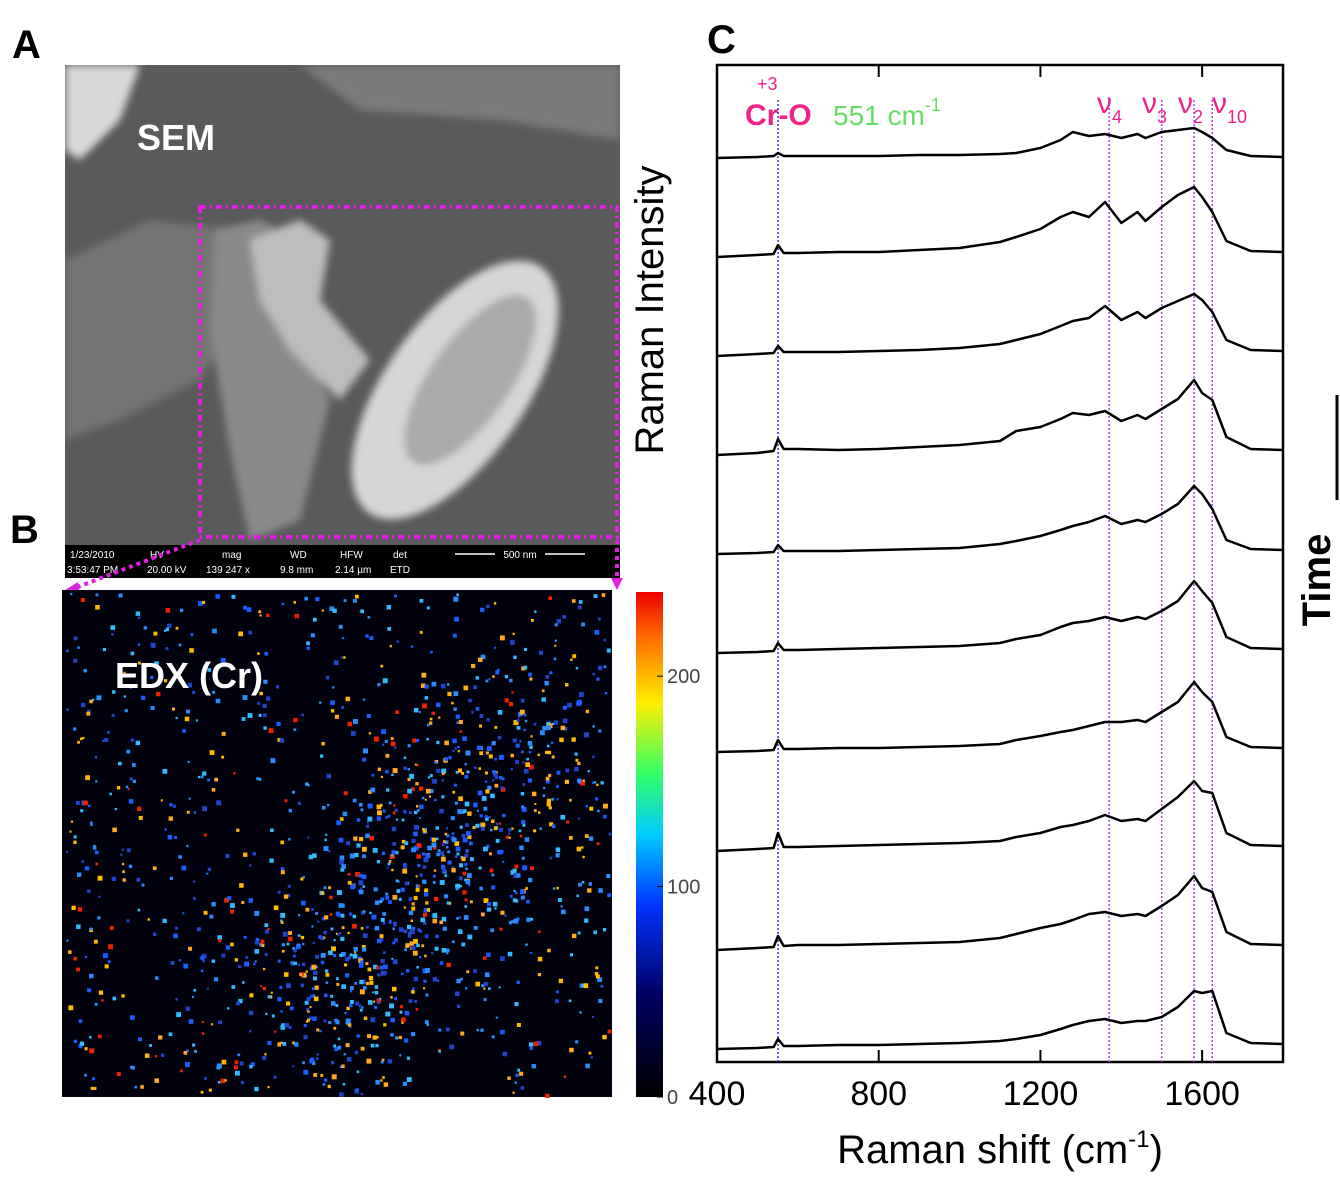  Describe the element at coordinates (649, 844) in the screenshot. I see `colorbar` at that location.